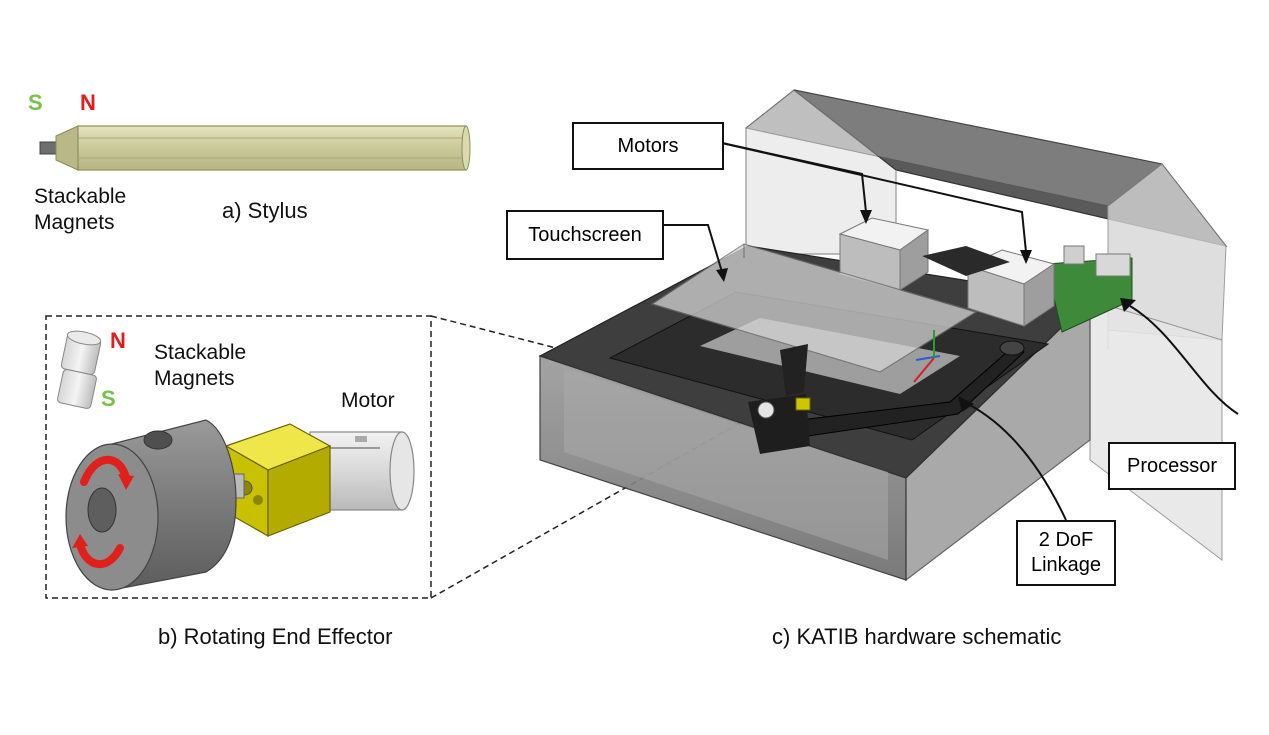  I want to click on stylus-magnets-label: Stackable Magnets, so click(80, 209).